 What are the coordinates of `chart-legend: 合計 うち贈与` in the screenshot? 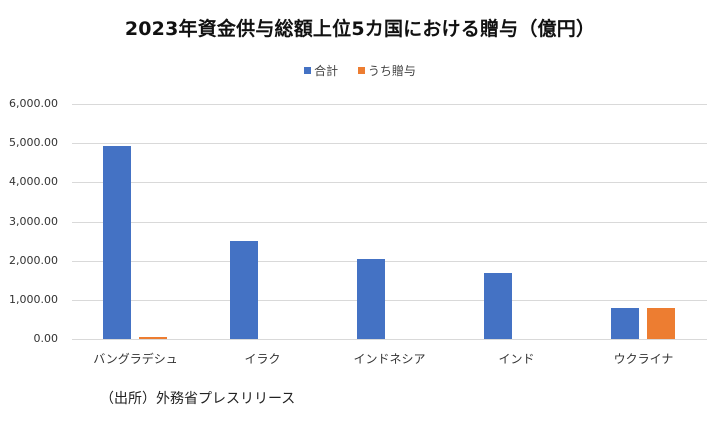 It's located at (360, 70).